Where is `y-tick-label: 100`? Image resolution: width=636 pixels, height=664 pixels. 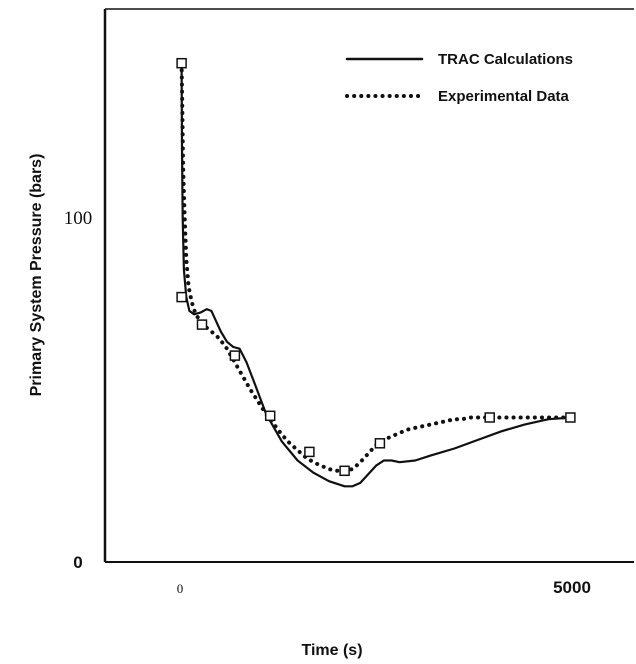
y-tick-label: 100 is located at coordinates (78, 218).